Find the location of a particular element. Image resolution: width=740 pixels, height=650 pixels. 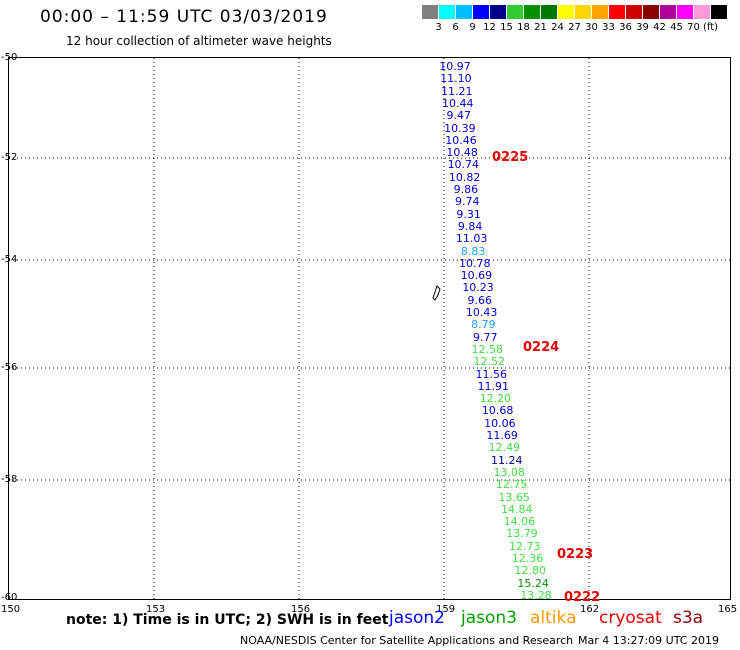

scale-label: 9 is located at coordinates (472, 27).